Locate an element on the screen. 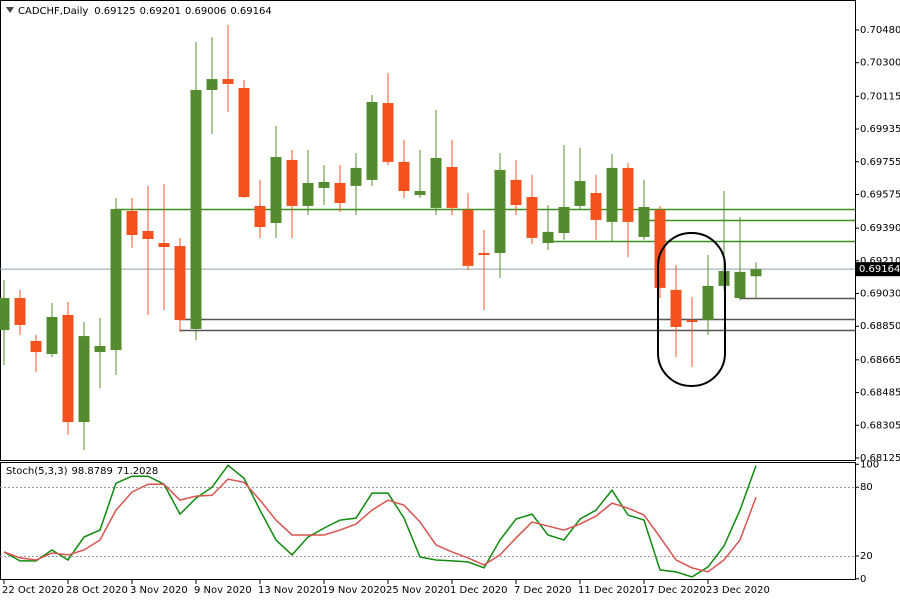 This screenshot has width=900, height=600. last-price-box is located at coordinates (878, 269).